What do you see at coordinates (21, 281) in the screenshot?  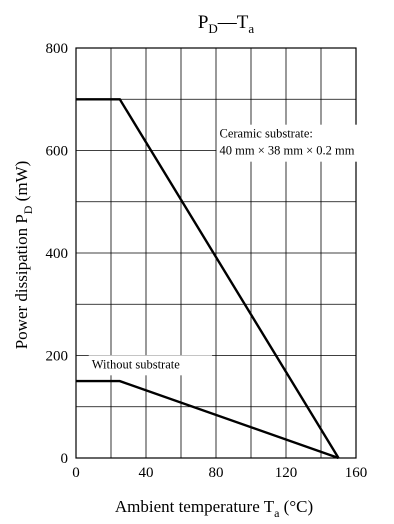 I see `y-axis-title-pre: Power dissipation P` at bounding box center [21, 281].